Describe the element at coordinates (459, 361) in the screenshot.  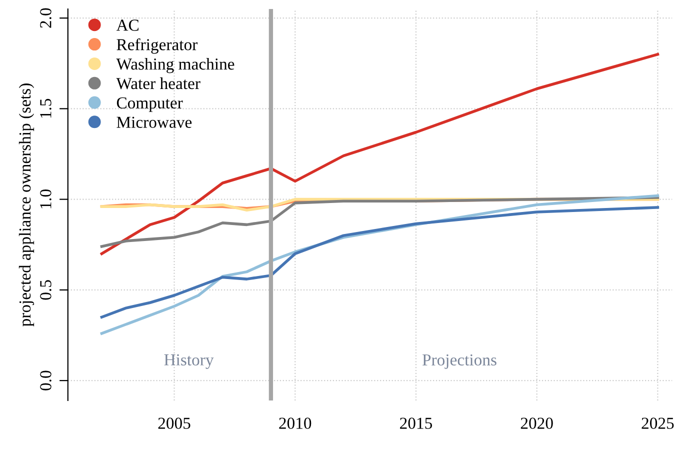
I see `annotation: Projections` at that location.